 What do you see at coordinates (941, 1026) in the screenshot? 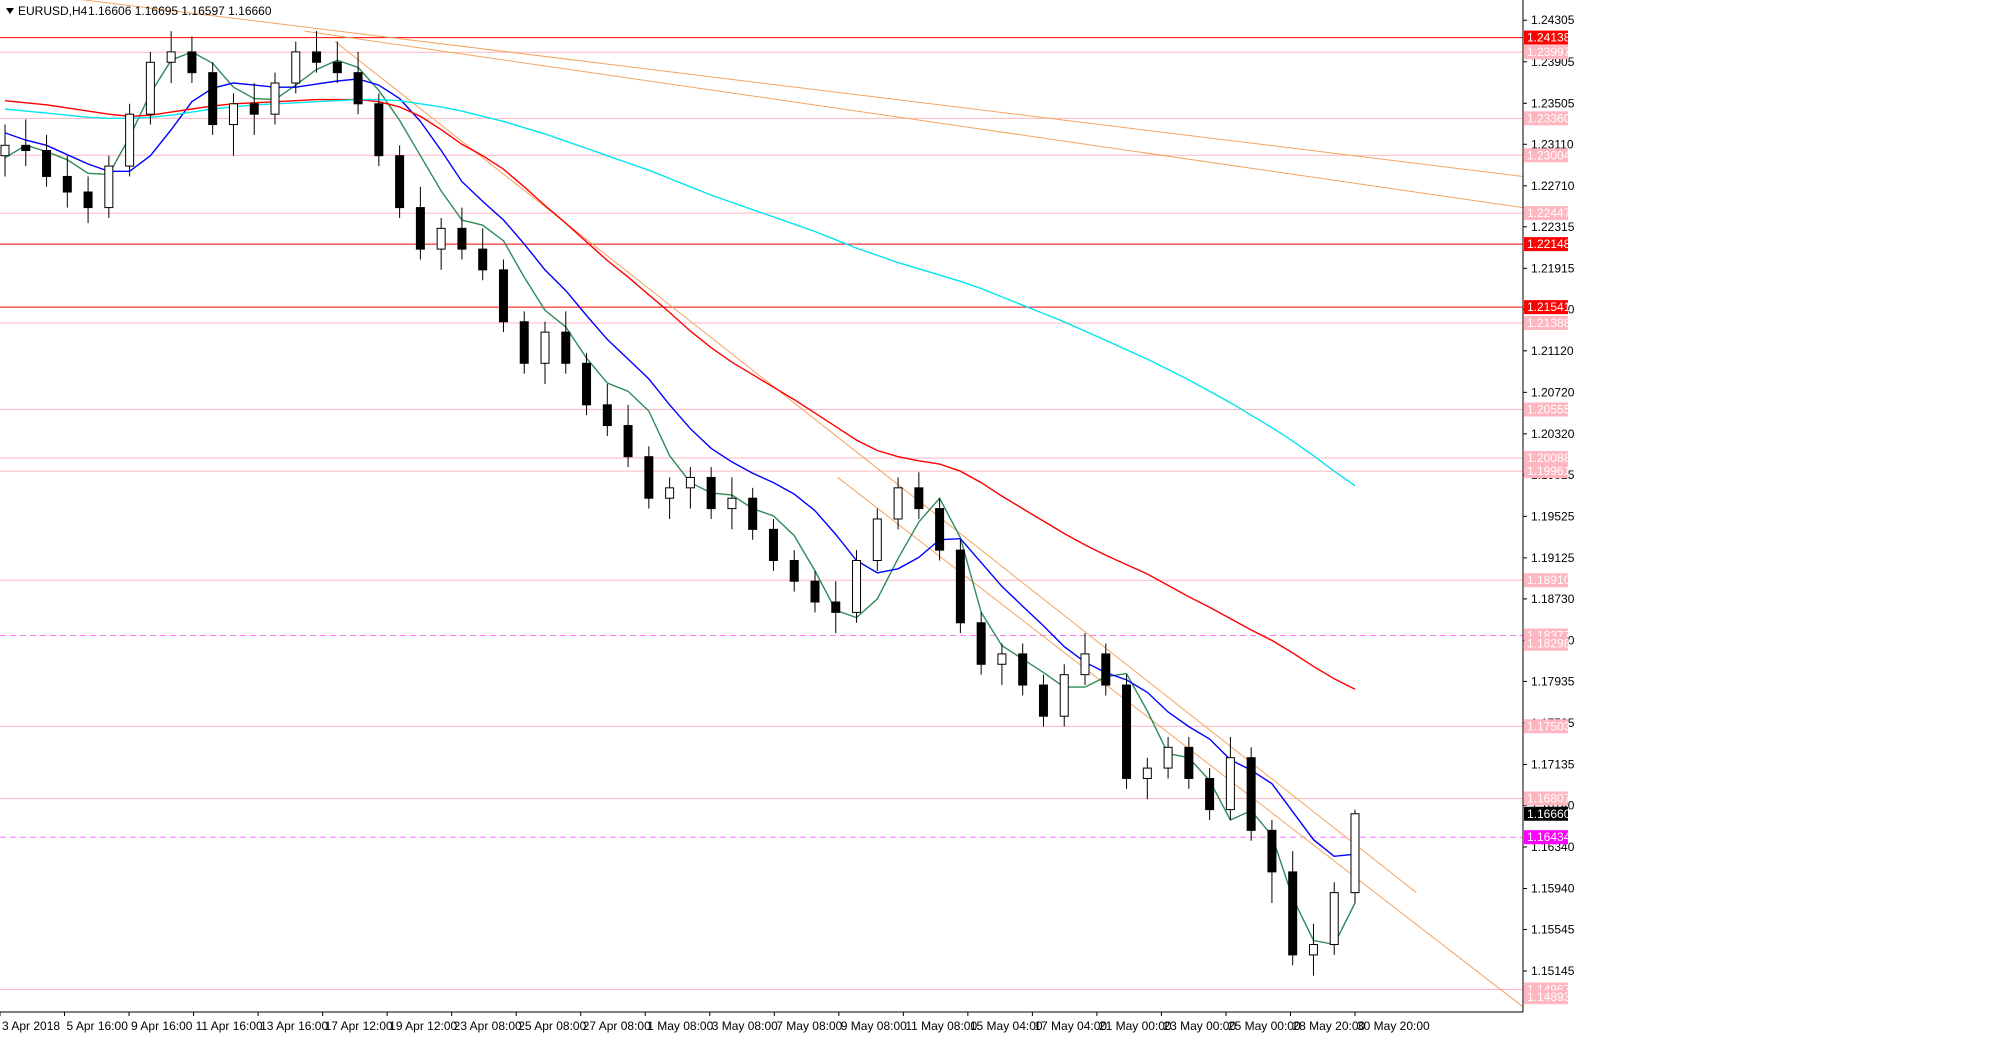
I see `time-tick-label: 11 May 08:00` at bounding box center [941, 1026].